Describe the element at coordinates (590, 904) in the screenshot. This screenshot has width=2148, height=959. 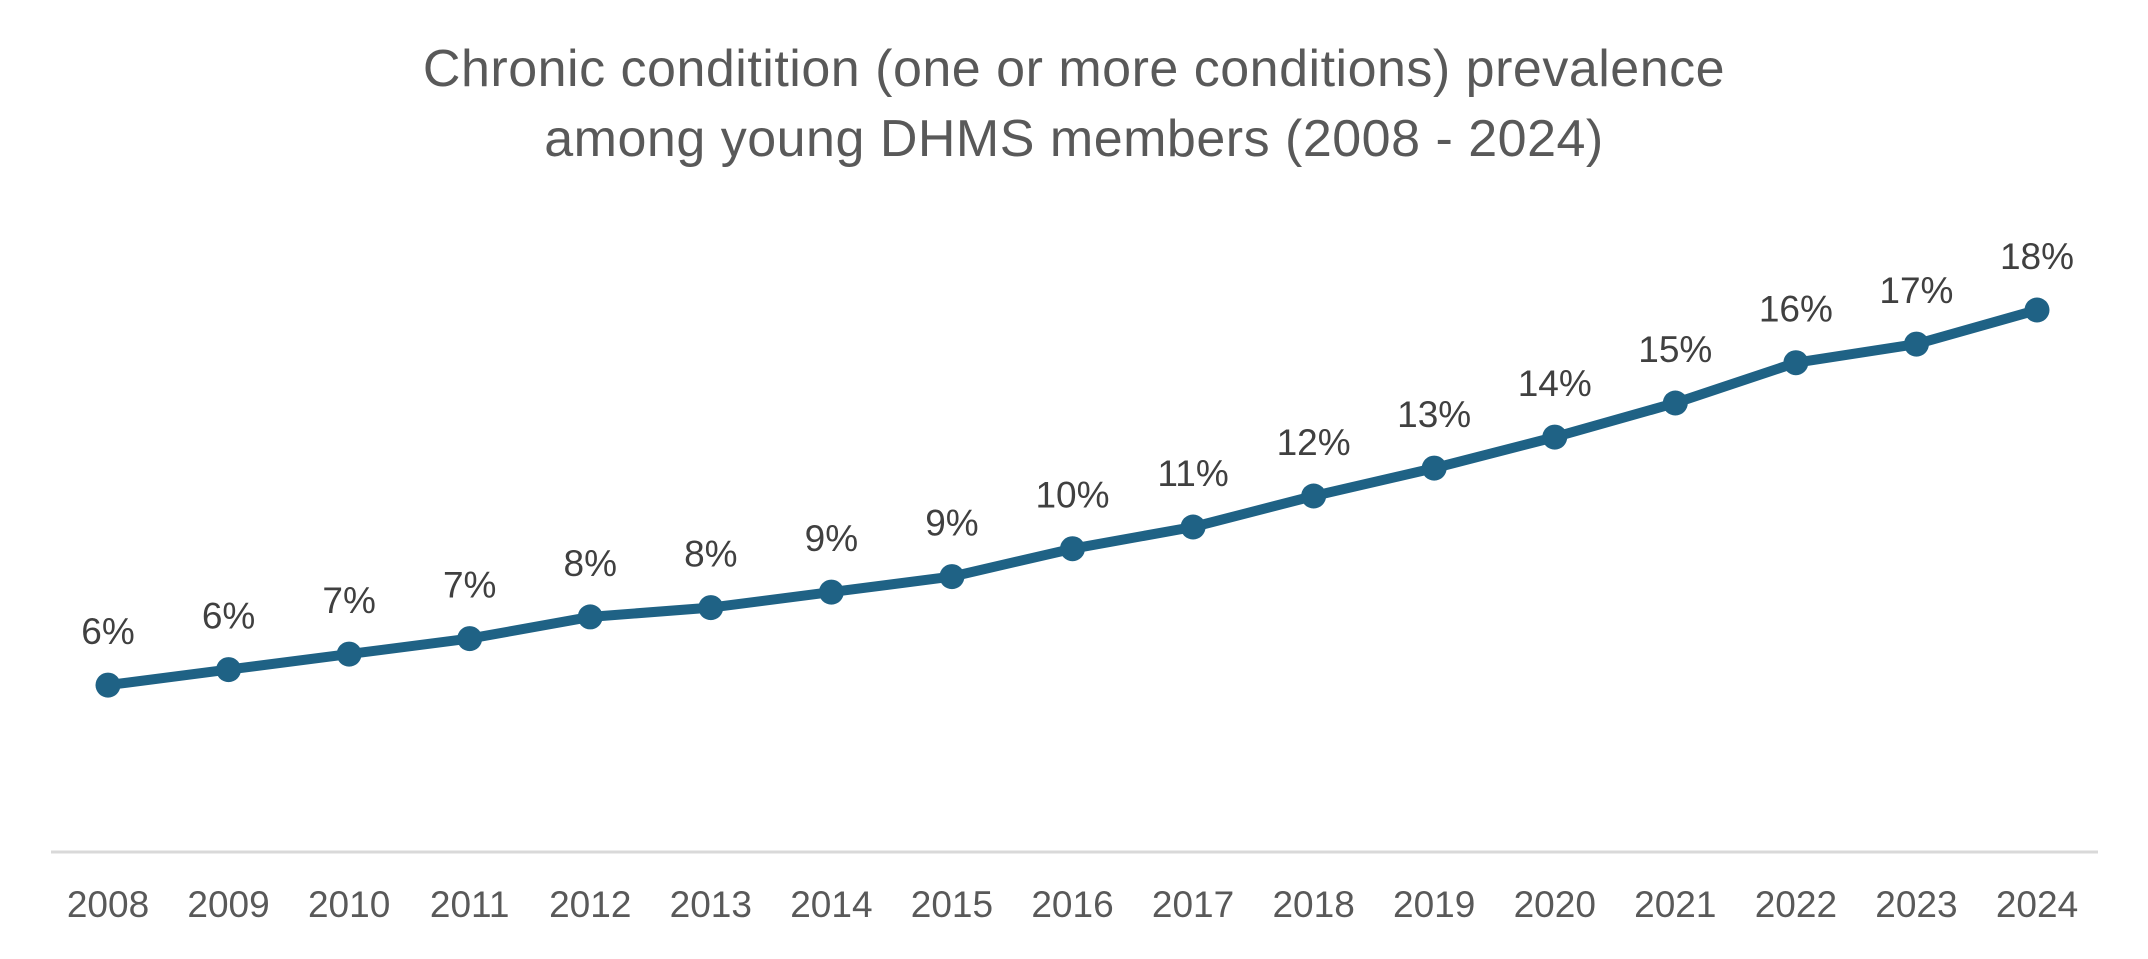
I see `x-axis-tick-label-2012: 2012` at that location.